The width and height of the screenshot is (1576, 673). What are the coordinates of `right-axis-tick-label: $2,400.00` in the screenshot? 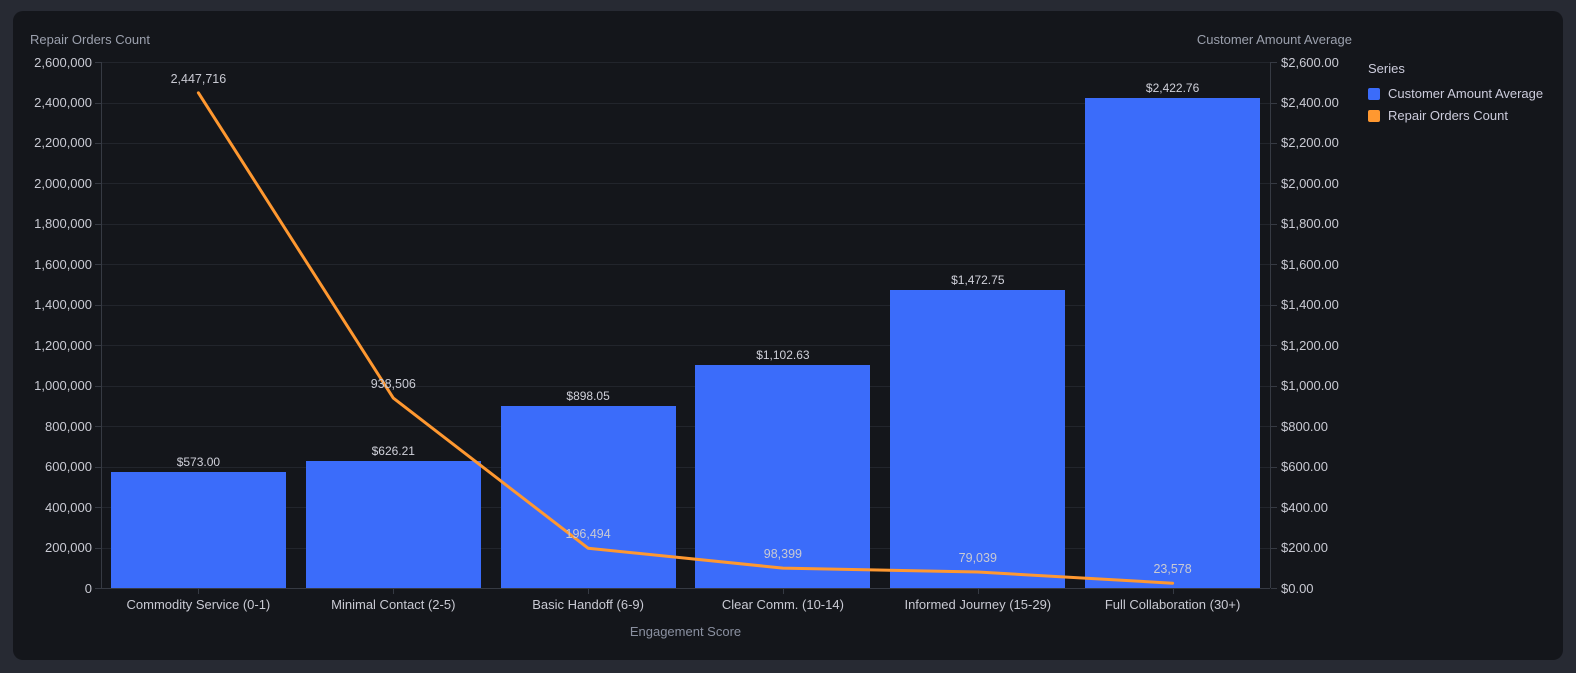 It's located at (1310, 102).